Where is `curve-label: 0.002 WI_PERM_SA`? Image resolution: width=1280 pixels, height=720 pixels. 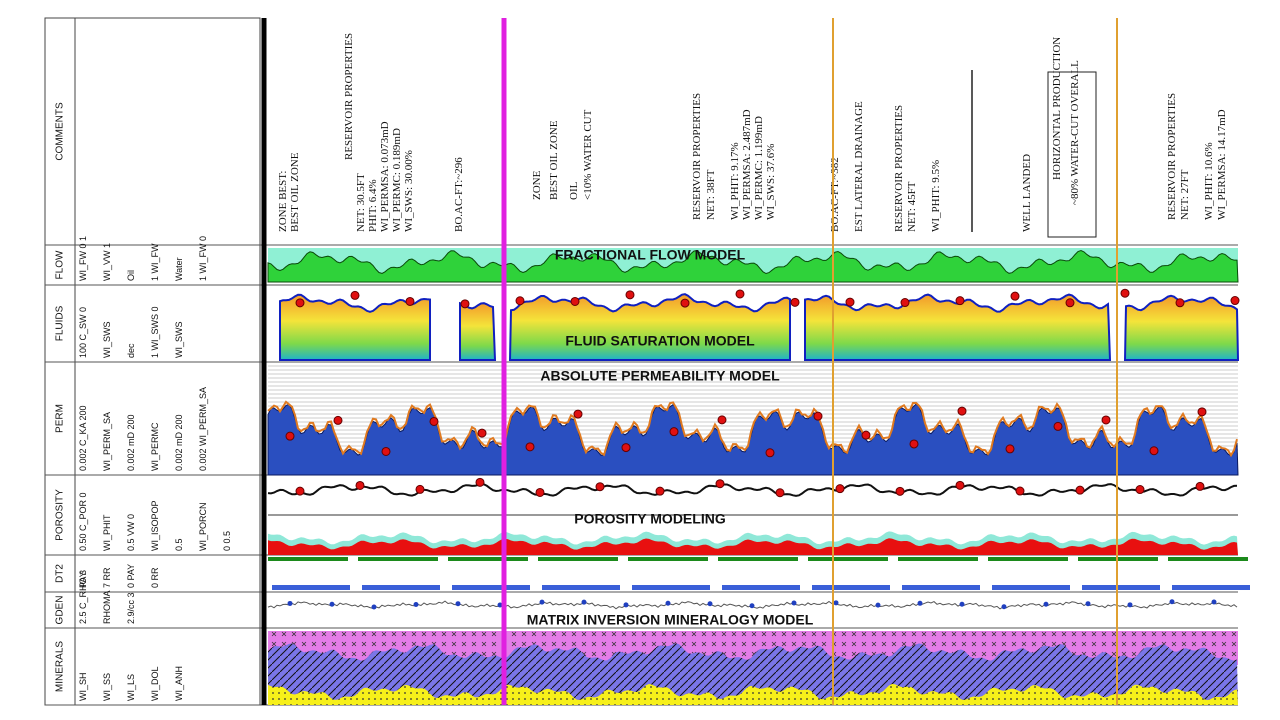
curve-label: 0.002 WI_PERM_SA is located at coordinates (203, 429).